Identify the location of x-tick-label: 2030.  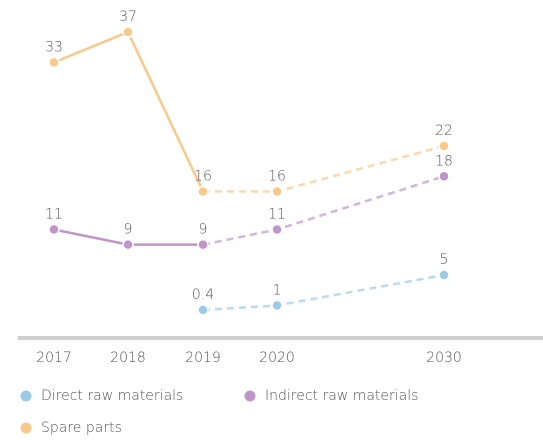
(444, 358).